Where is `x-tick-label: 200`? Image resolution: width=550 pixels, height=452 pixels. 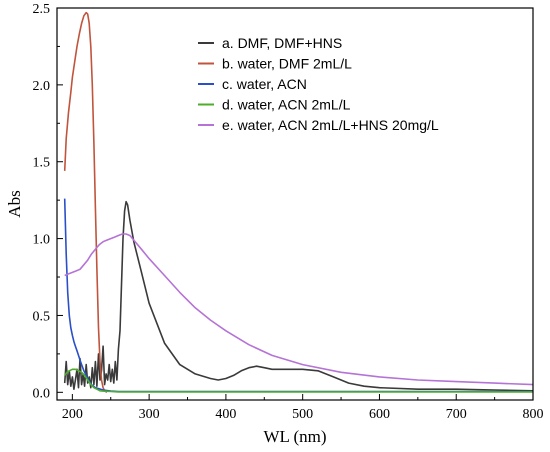
x-tick-label: 200 is located at coordinates (72, 414).